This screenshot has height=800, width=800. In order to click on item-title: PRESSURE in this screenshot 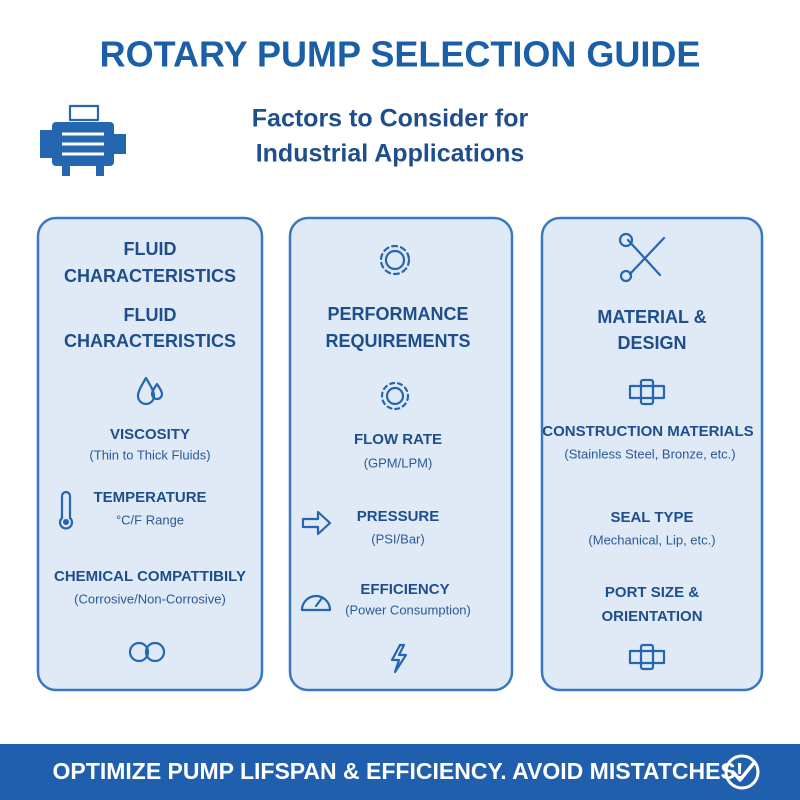, I will do `click(398, 516)`.